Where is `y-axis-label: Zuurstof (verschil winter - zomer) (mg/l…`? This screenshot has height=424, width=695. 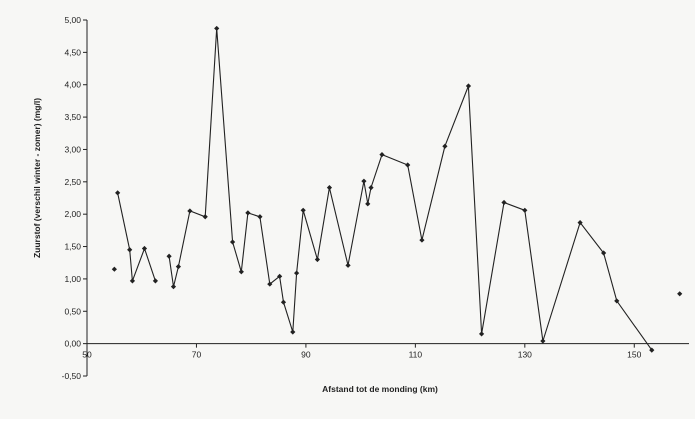 y-axis-label: Zuurstof (verschil winter - zomer) (mg/l… is located at coordinates (37, 178).